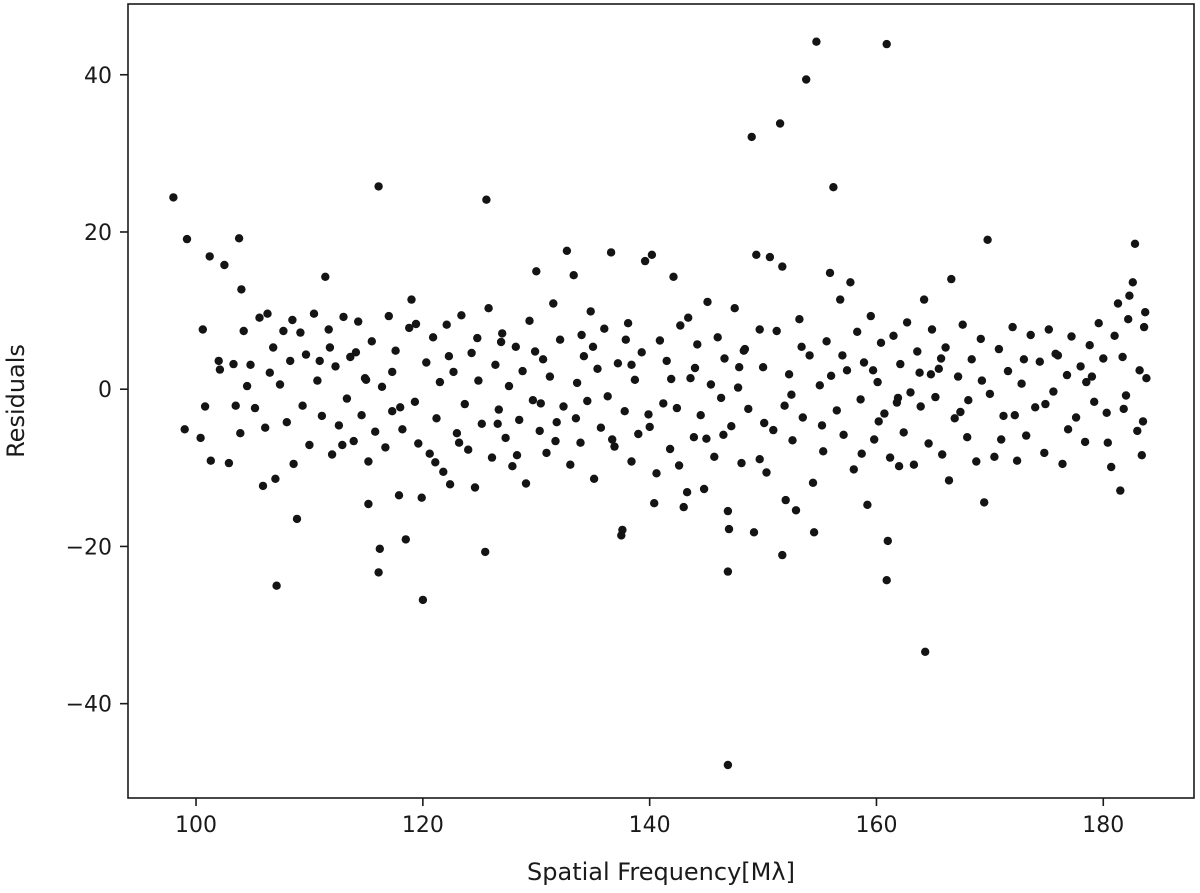 The width and height of the screenshot is (1200, 893). What do you see at coordinates (98, 233) in the screenshot?
I see `y-tick-label: 20` at bounding box center [98, 233].